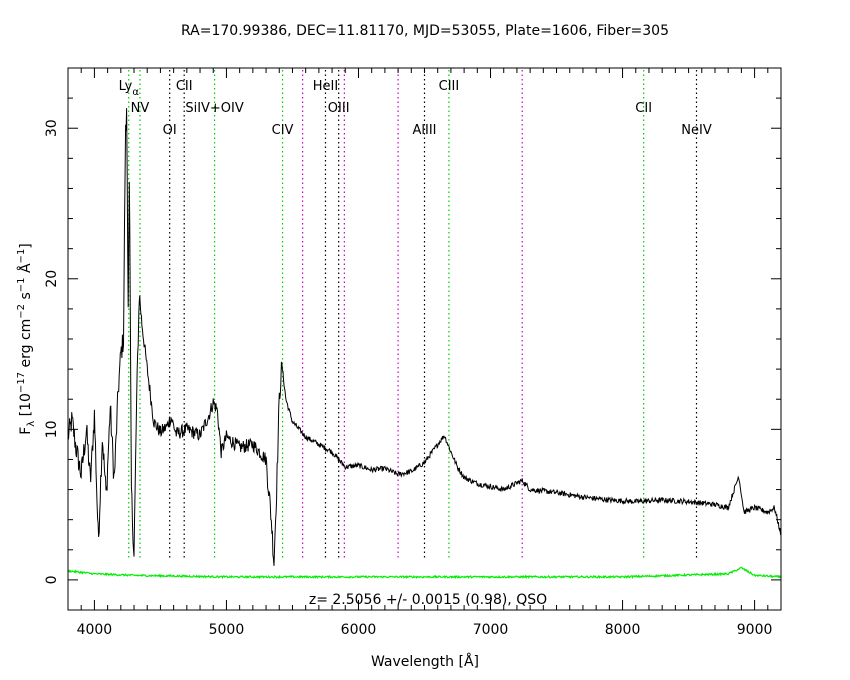 Image resolution: width=850 pixels, height=680 pixels. What do you see at coordinates (696, 130) in the screenshot?
I see `line-label-11: NeIV` at bounding box center [696, 130].